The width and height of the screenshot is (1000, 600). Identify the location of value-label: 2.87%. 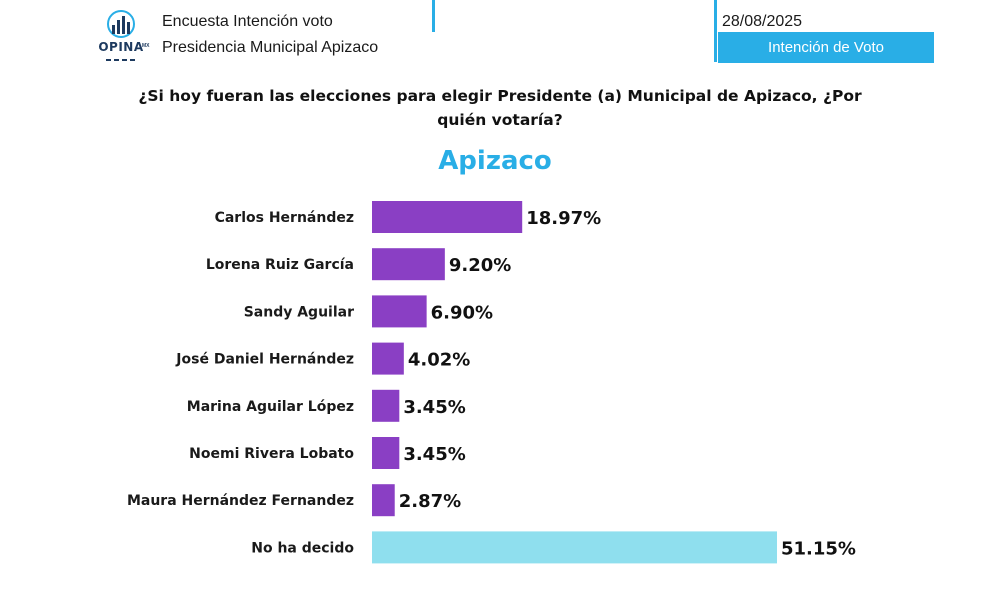
(430, 501).